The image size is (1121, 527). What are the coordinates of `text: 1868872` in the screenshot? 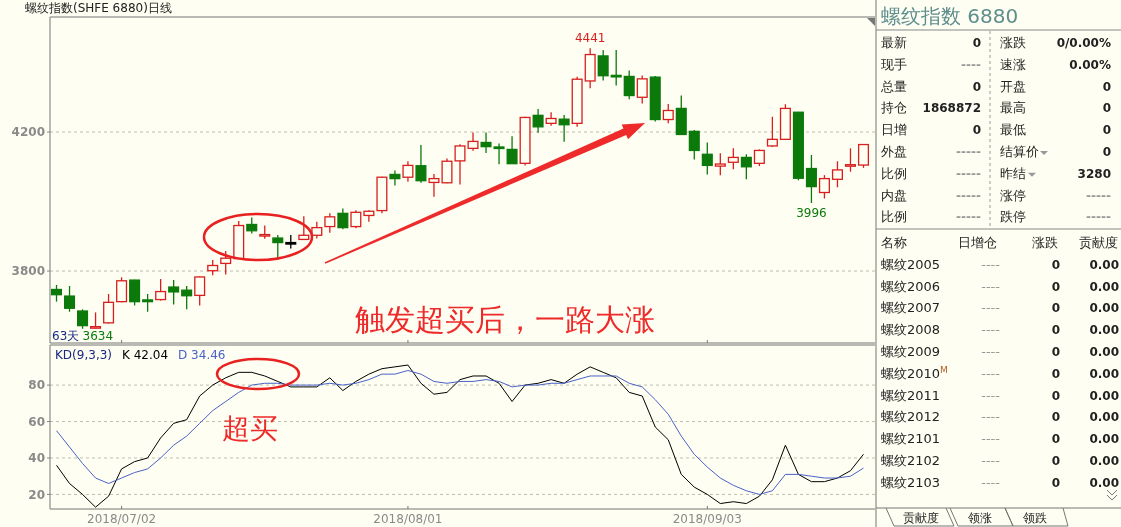 It's located at (951, 108).